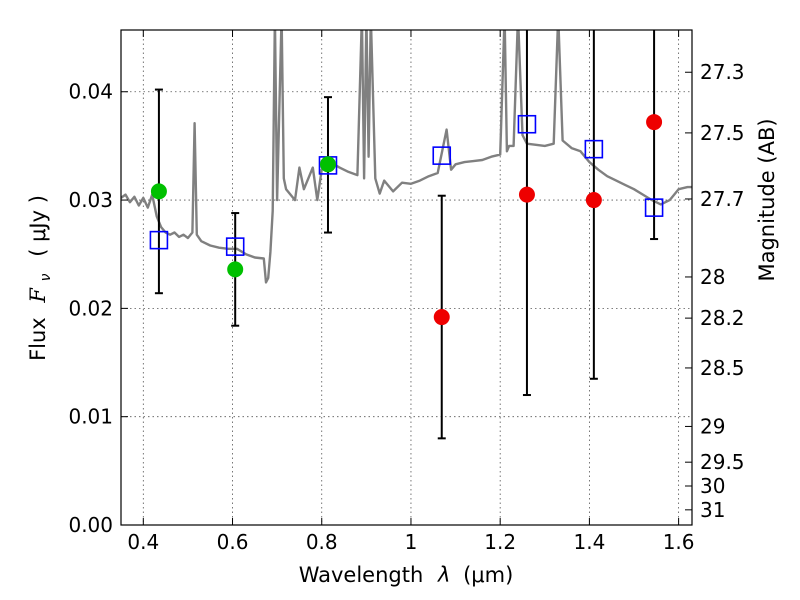 The width and height of the screenshot is (800, 600). I want to click on y2-tick-label: 28, so click(712, 277).